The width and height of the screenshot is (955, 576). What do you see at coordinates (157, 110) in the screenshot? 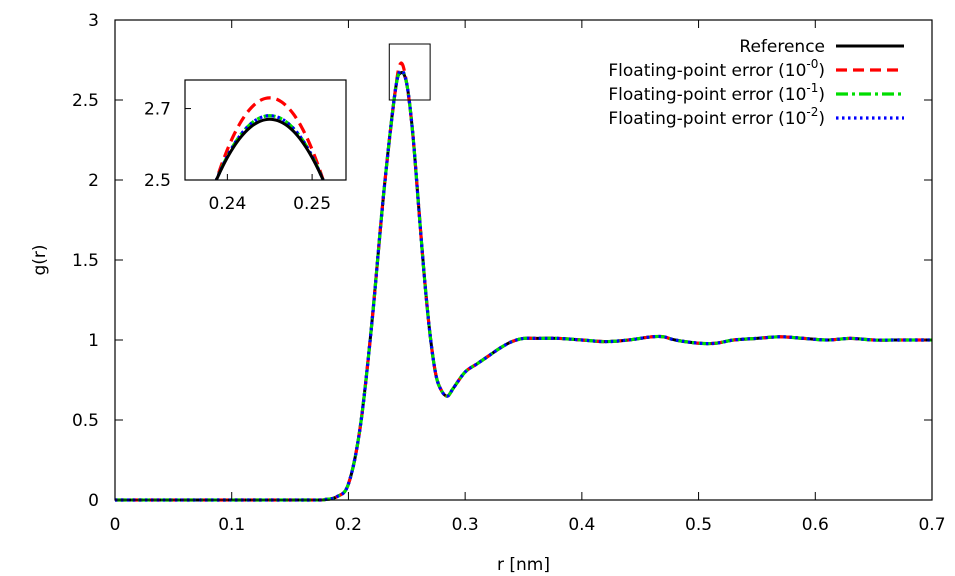
I see `inset-y-tick-label: 2.7` at bounding box center [157, 110].